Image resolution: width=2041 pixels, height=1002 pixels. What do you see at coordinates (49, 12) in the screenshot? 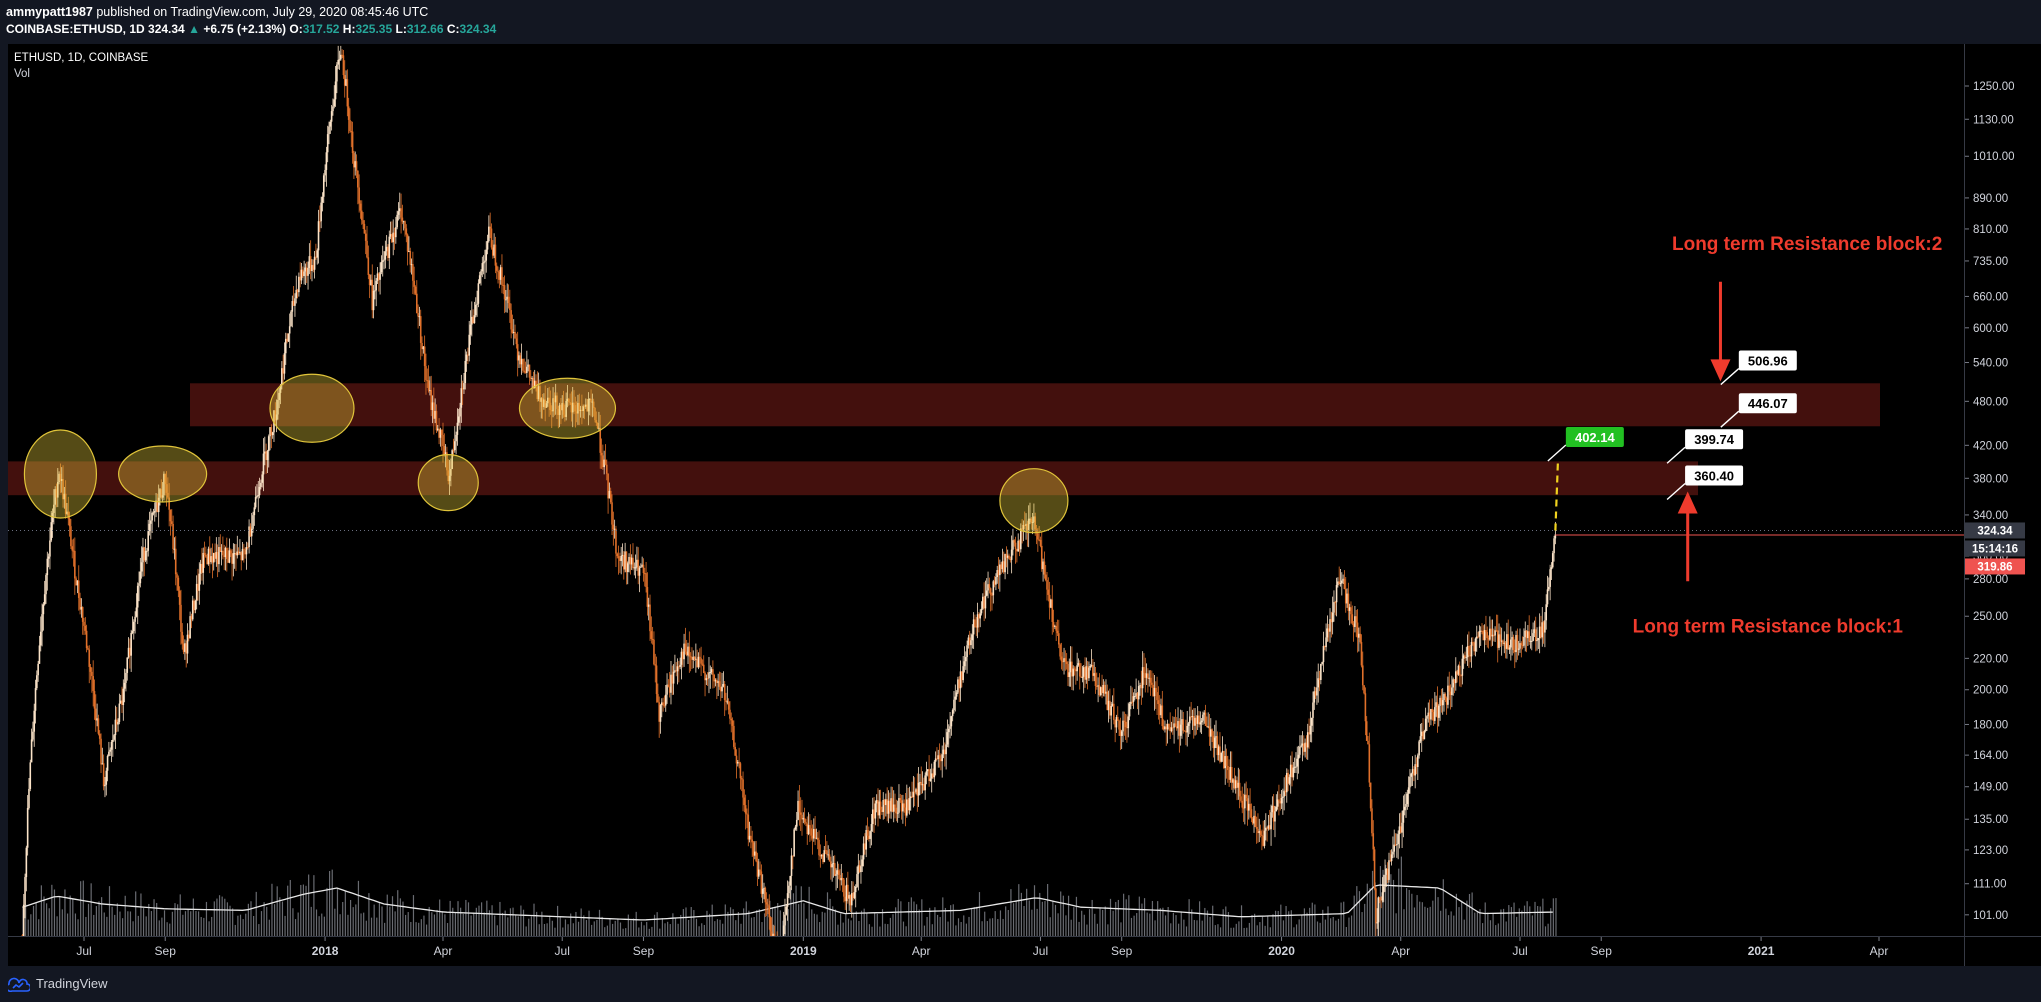
I see `publisher-name: ammypatt1987` at bounding box center [49, 12].